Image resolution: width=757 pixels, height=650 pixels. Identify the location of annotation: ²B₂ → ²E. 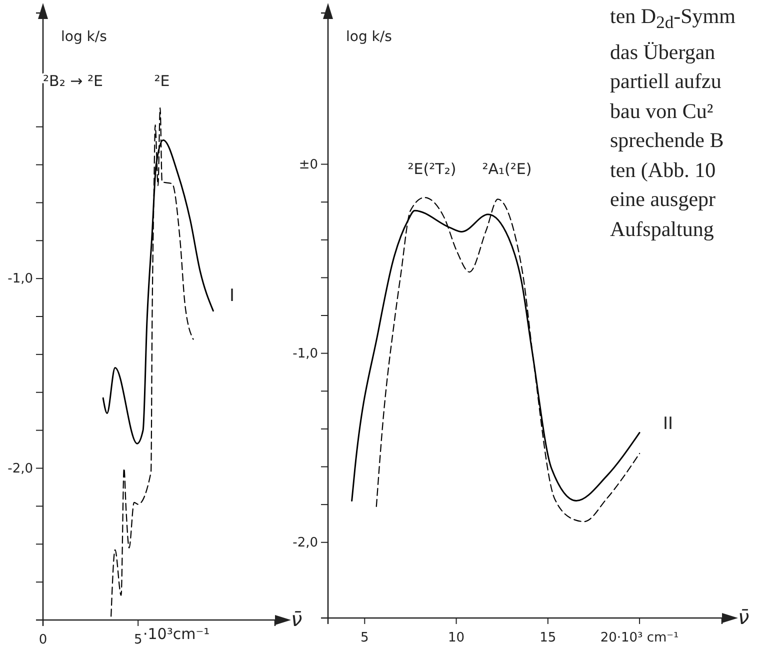
(73, 81).